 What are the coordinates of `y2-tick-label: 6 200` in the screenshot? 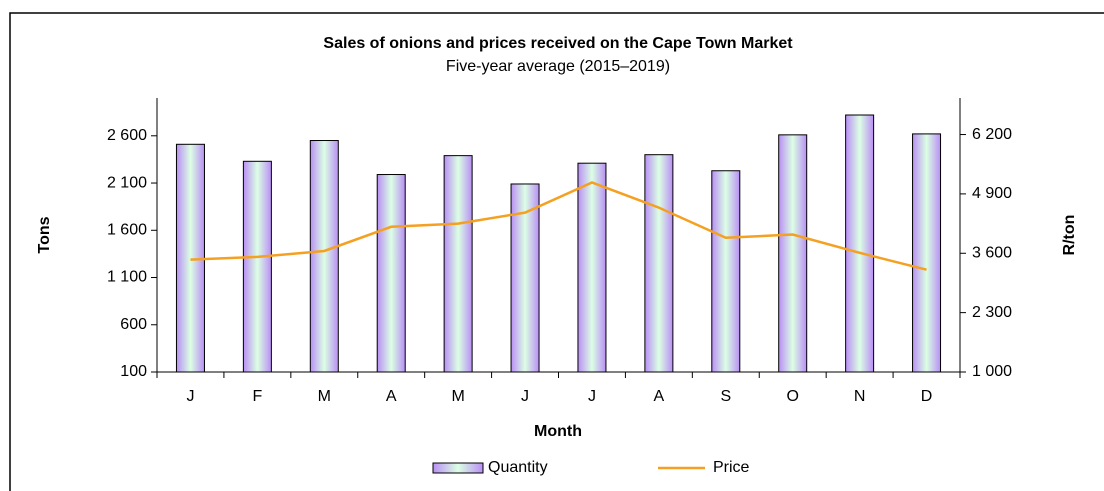 It's located at (992, 134).